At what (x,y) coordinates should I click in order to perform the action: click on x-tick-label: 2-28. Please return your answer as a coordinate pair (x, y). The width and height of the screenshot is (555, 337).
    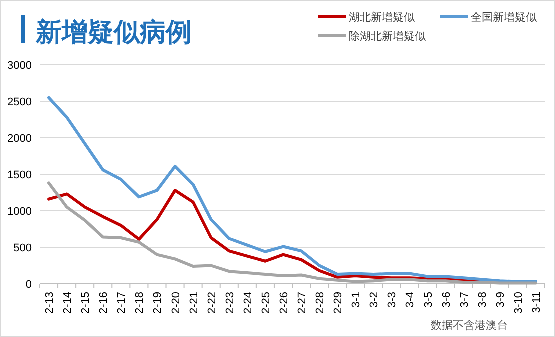
    Looking at the image, I should click on (320, 303).